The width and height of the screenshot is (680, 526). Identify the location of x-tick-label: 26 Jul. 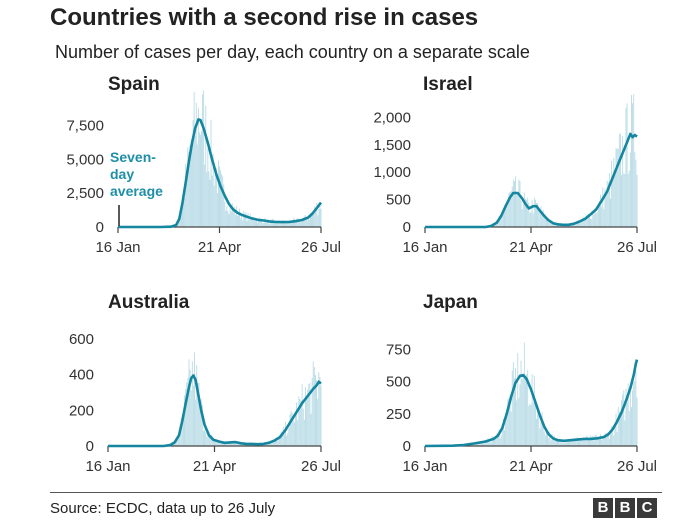
(637, 247).